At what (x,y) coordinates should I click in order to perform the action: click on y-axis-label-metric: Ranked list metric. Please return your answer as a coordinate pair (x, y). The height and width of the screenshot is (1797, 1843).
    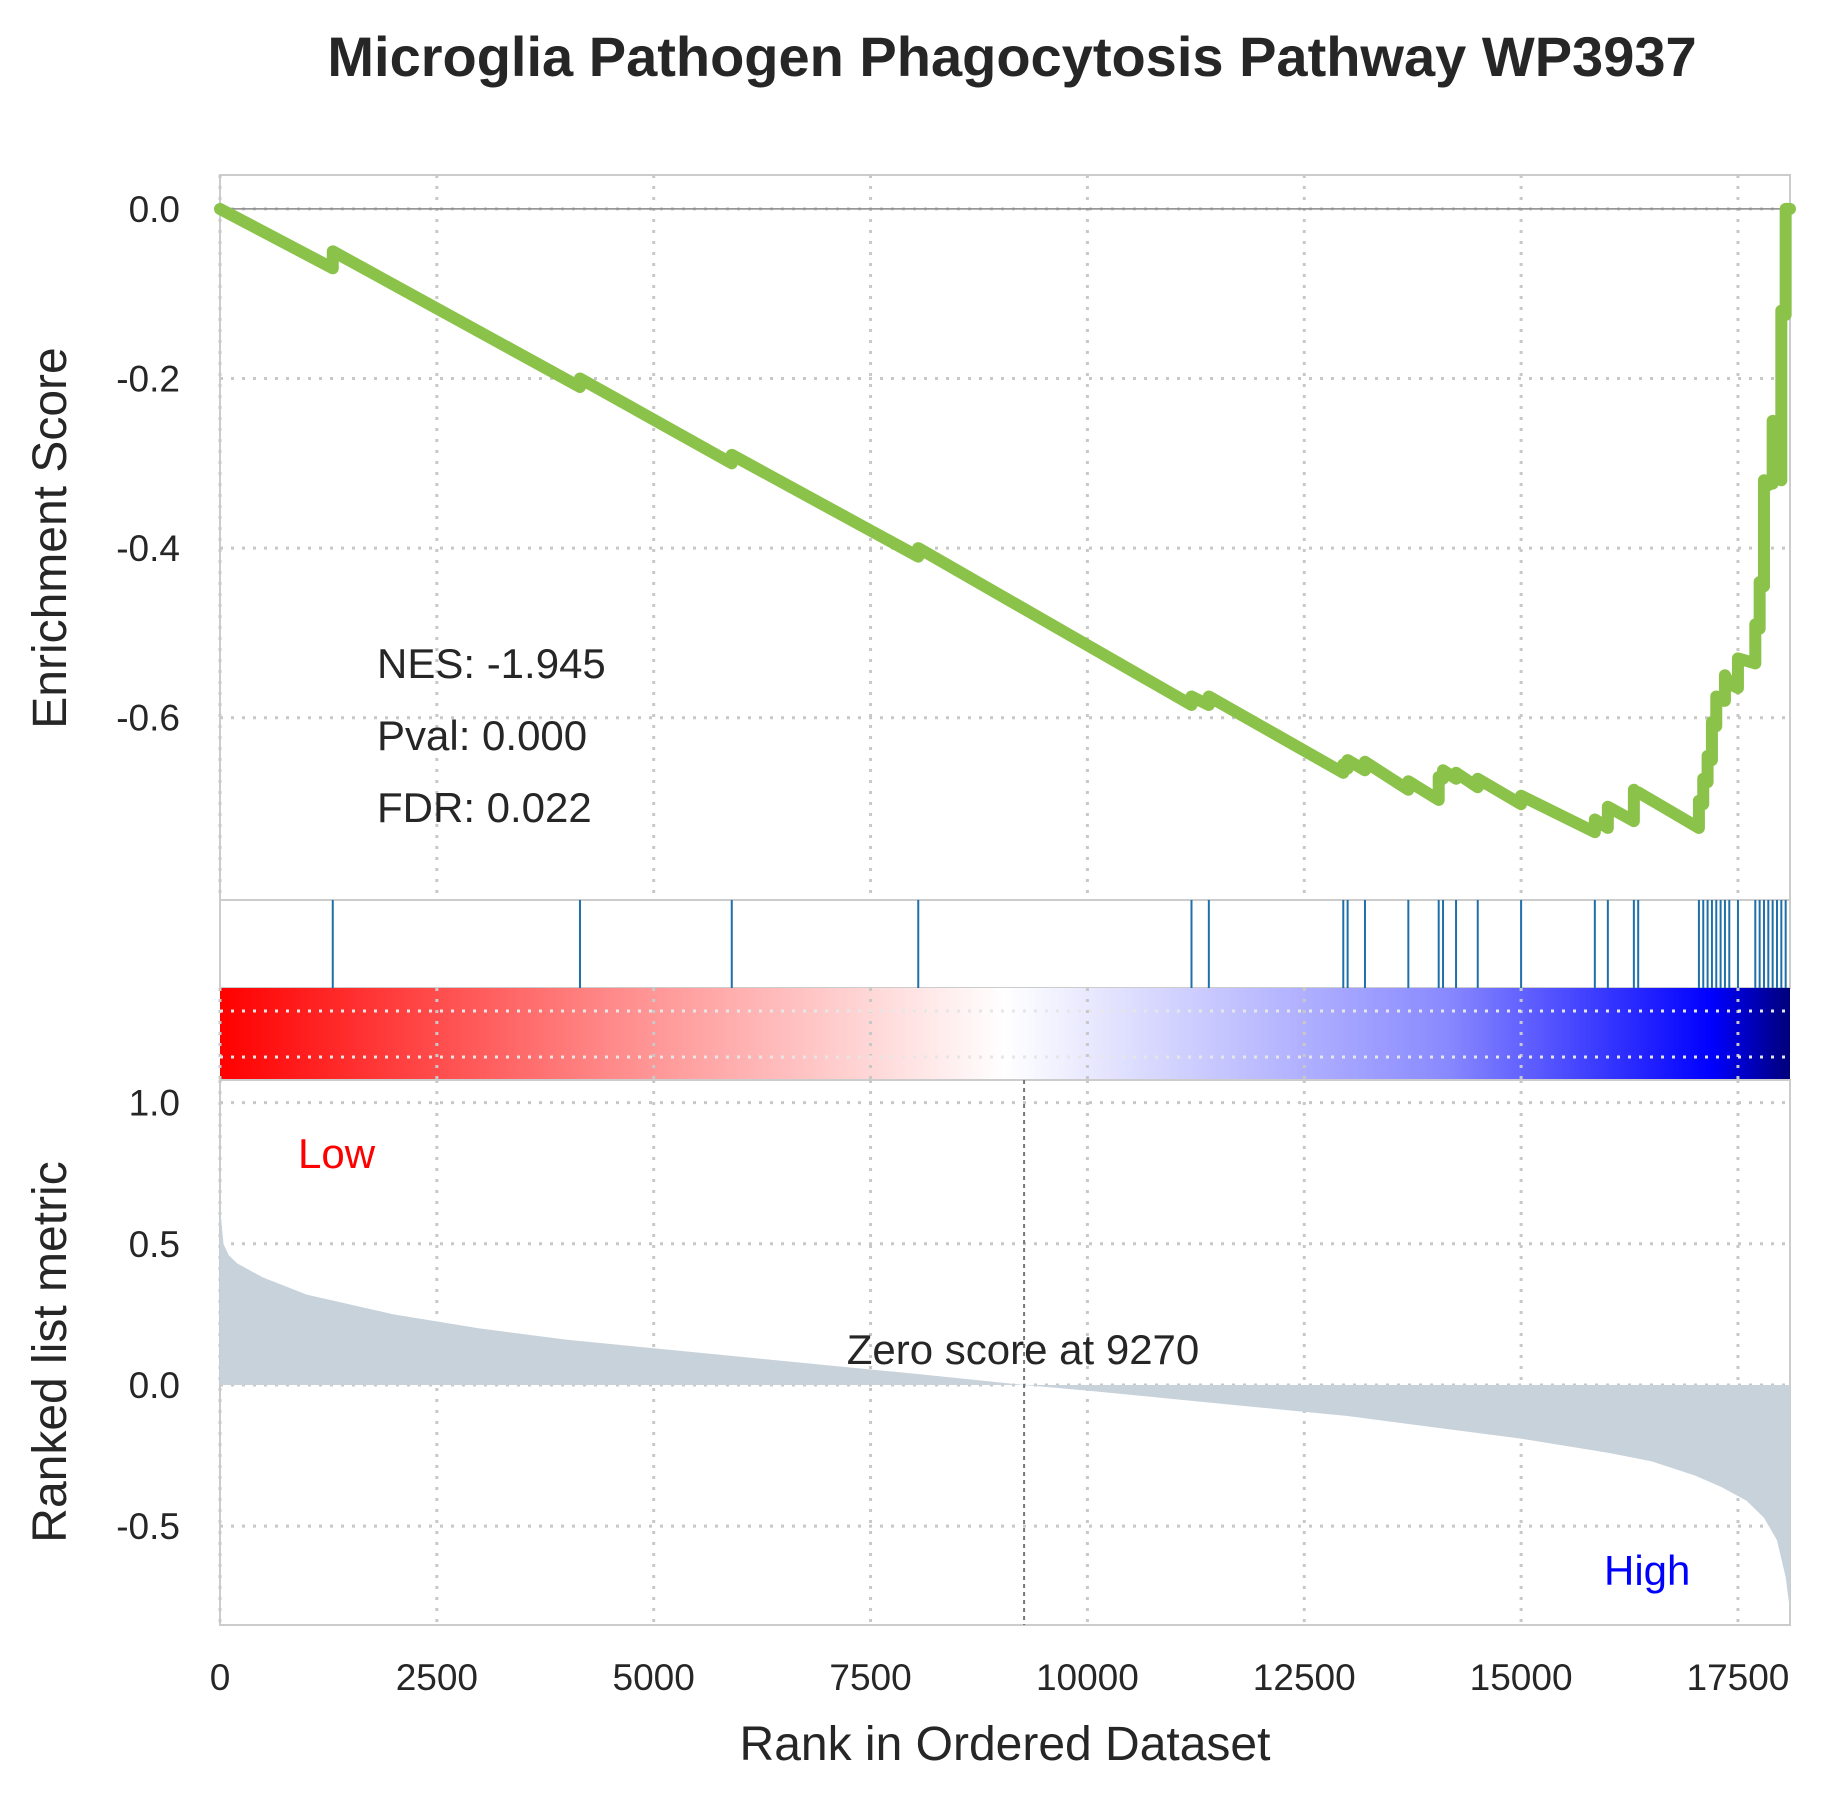
    Looking at the image, I should click on (50, 1351).